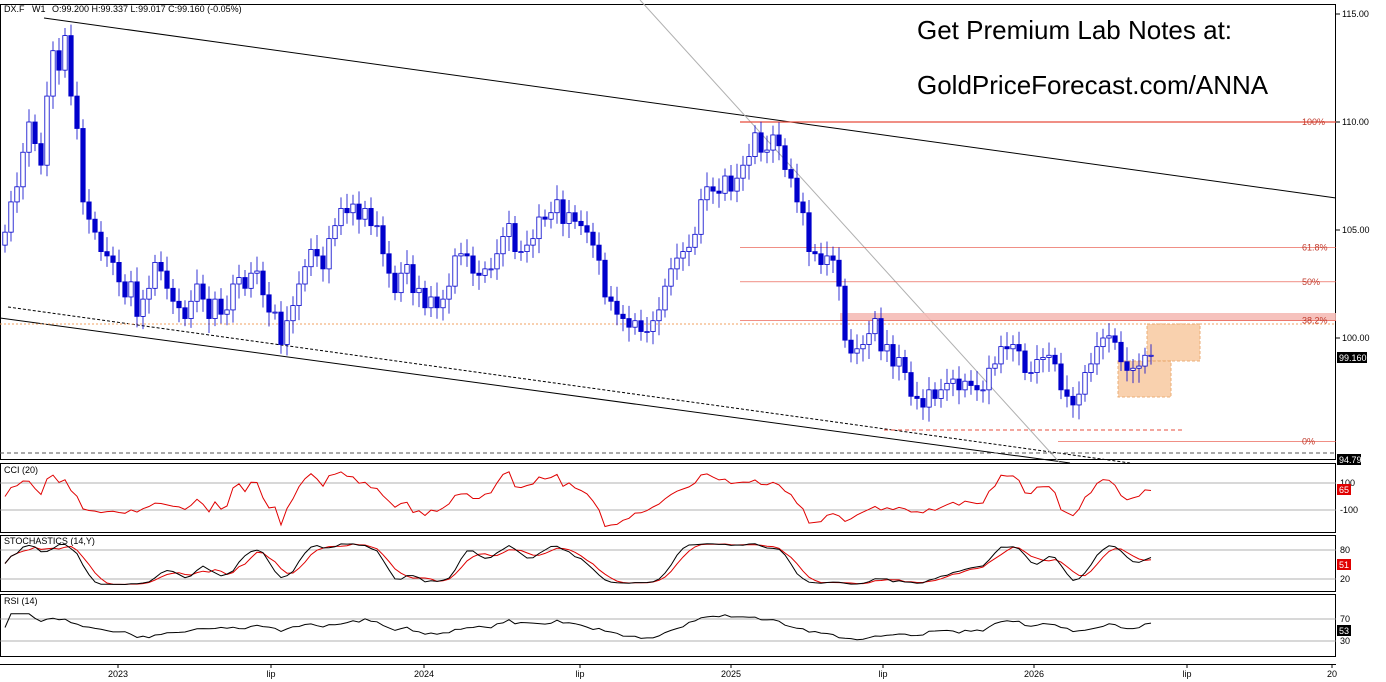  I want to click on target-box-upper, so click(1173, 342).